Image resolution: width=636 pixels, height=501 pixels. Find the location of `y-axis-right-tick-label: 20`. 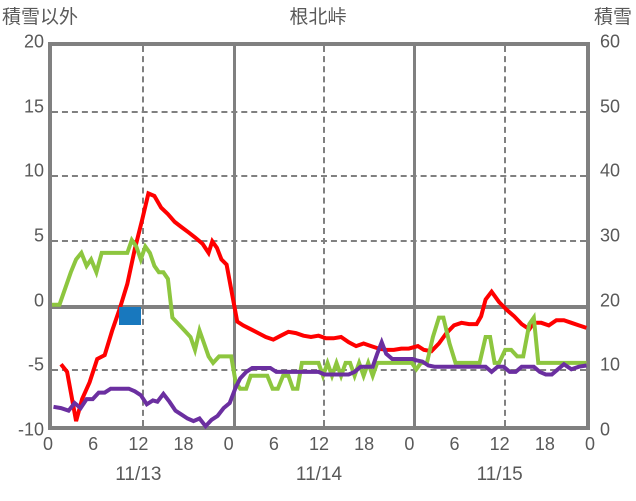

y-axis-right-tick-label: 20 is located at coordinates (610, 300).